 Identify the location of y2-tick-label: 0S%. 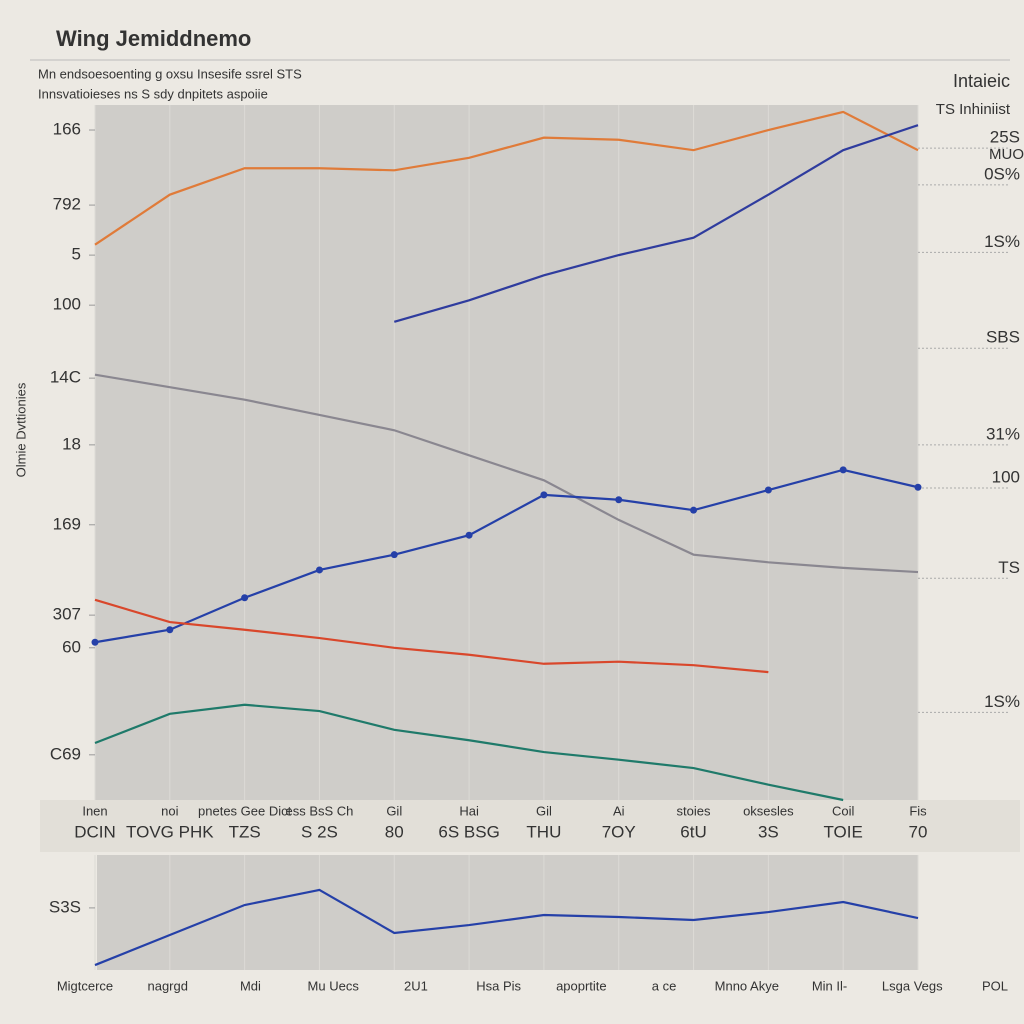
(1002, 173).